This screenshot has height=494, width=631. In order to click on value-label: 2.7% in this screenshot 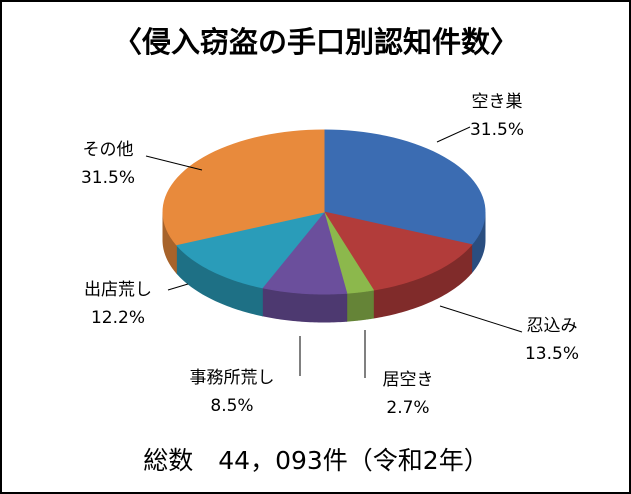, I will do `click(407, 408)`.